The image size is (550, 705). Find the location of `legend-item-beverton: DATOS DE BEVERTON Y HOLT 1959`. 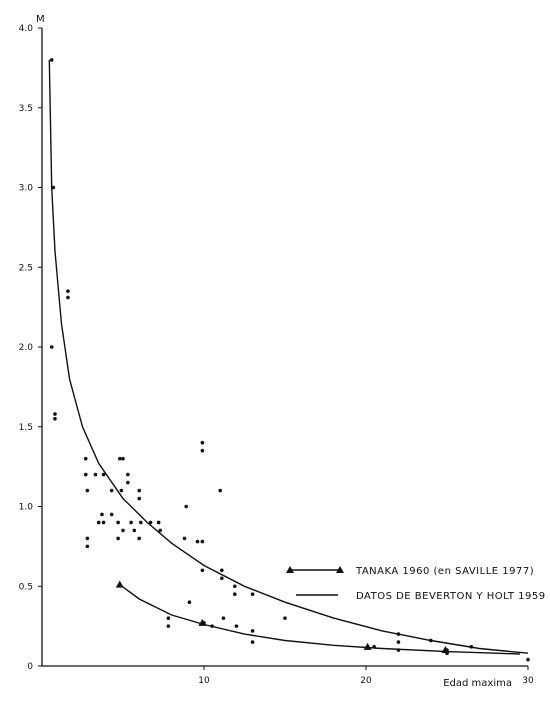

legend-item-beverton: DATOS DE BEVERTON Y HOLT 1959 is located at coordinates (421, 596).